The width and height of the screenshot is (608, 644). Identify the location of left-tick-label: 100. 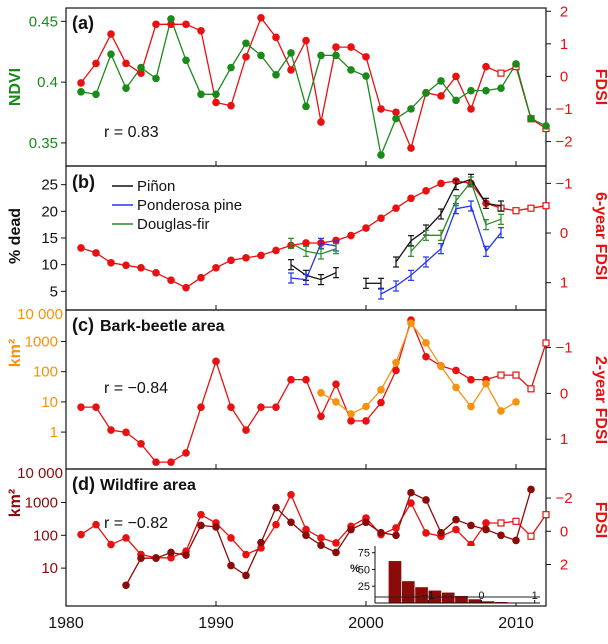
(45, 372).